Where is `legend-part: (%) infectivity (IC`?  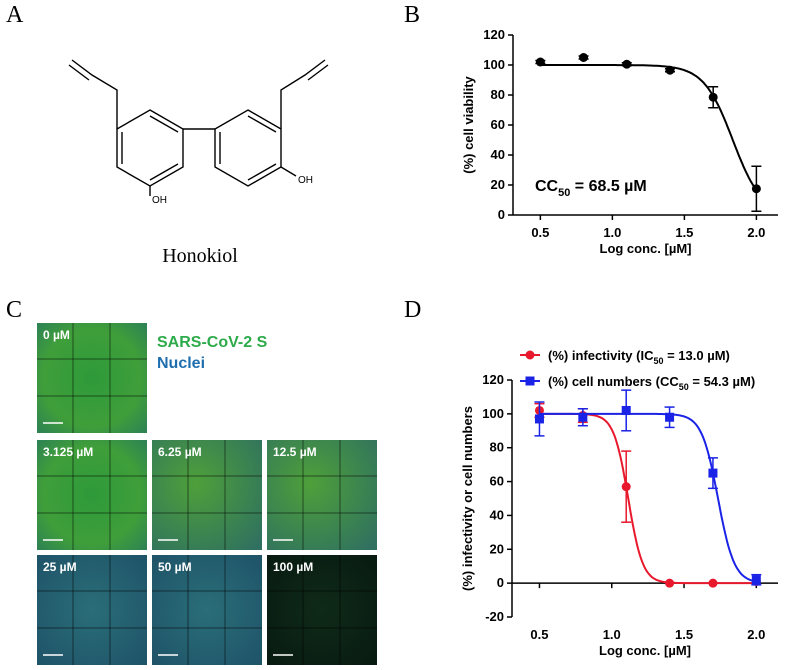
legend-part: (%) infectivity (IC is located at coordinates (601, 355).